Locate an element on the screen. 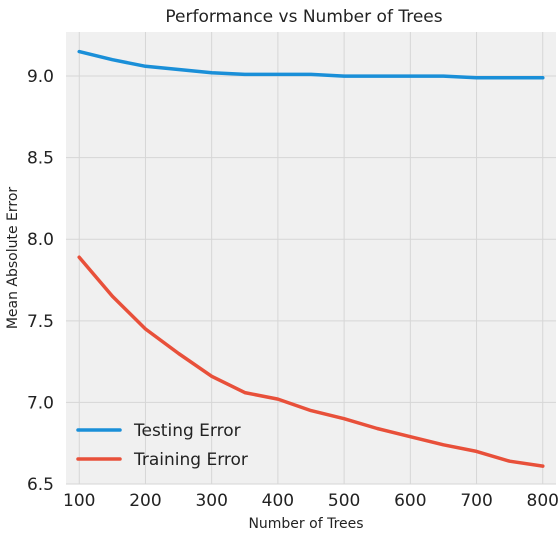 Image resolution: width=560 pixels, height=538 pixels. y-tick-label: 6.5 is located at coordinates (40, 485).